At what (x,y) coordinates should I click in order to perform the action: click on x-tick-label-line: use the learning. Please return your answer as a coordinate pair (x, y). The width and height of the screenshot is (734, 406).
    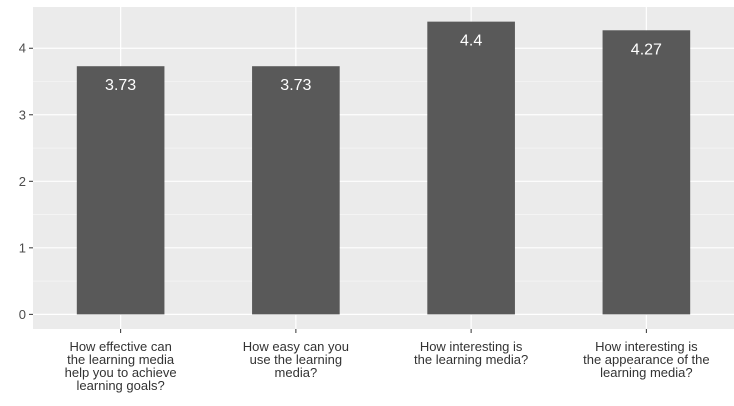
    Looking at the image, I should click on (296, 359).